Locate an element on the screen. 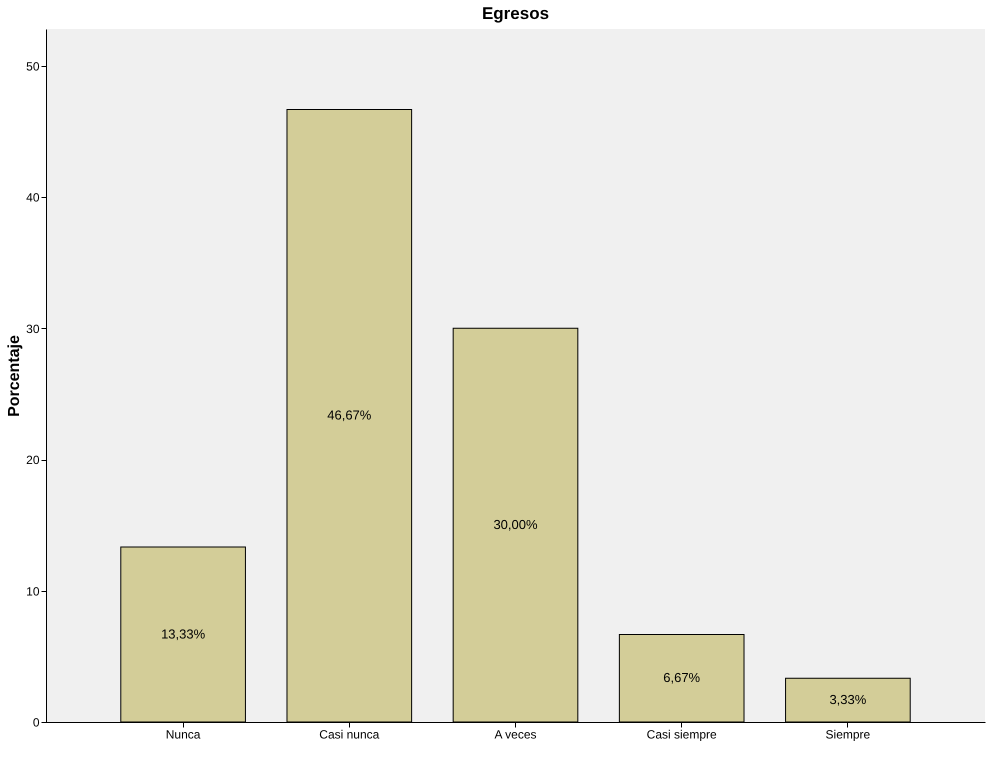 Image resolution: width=1000 pixels, height=758 pixels. y-tick-label: 10 is located at coordinates (33, 591).